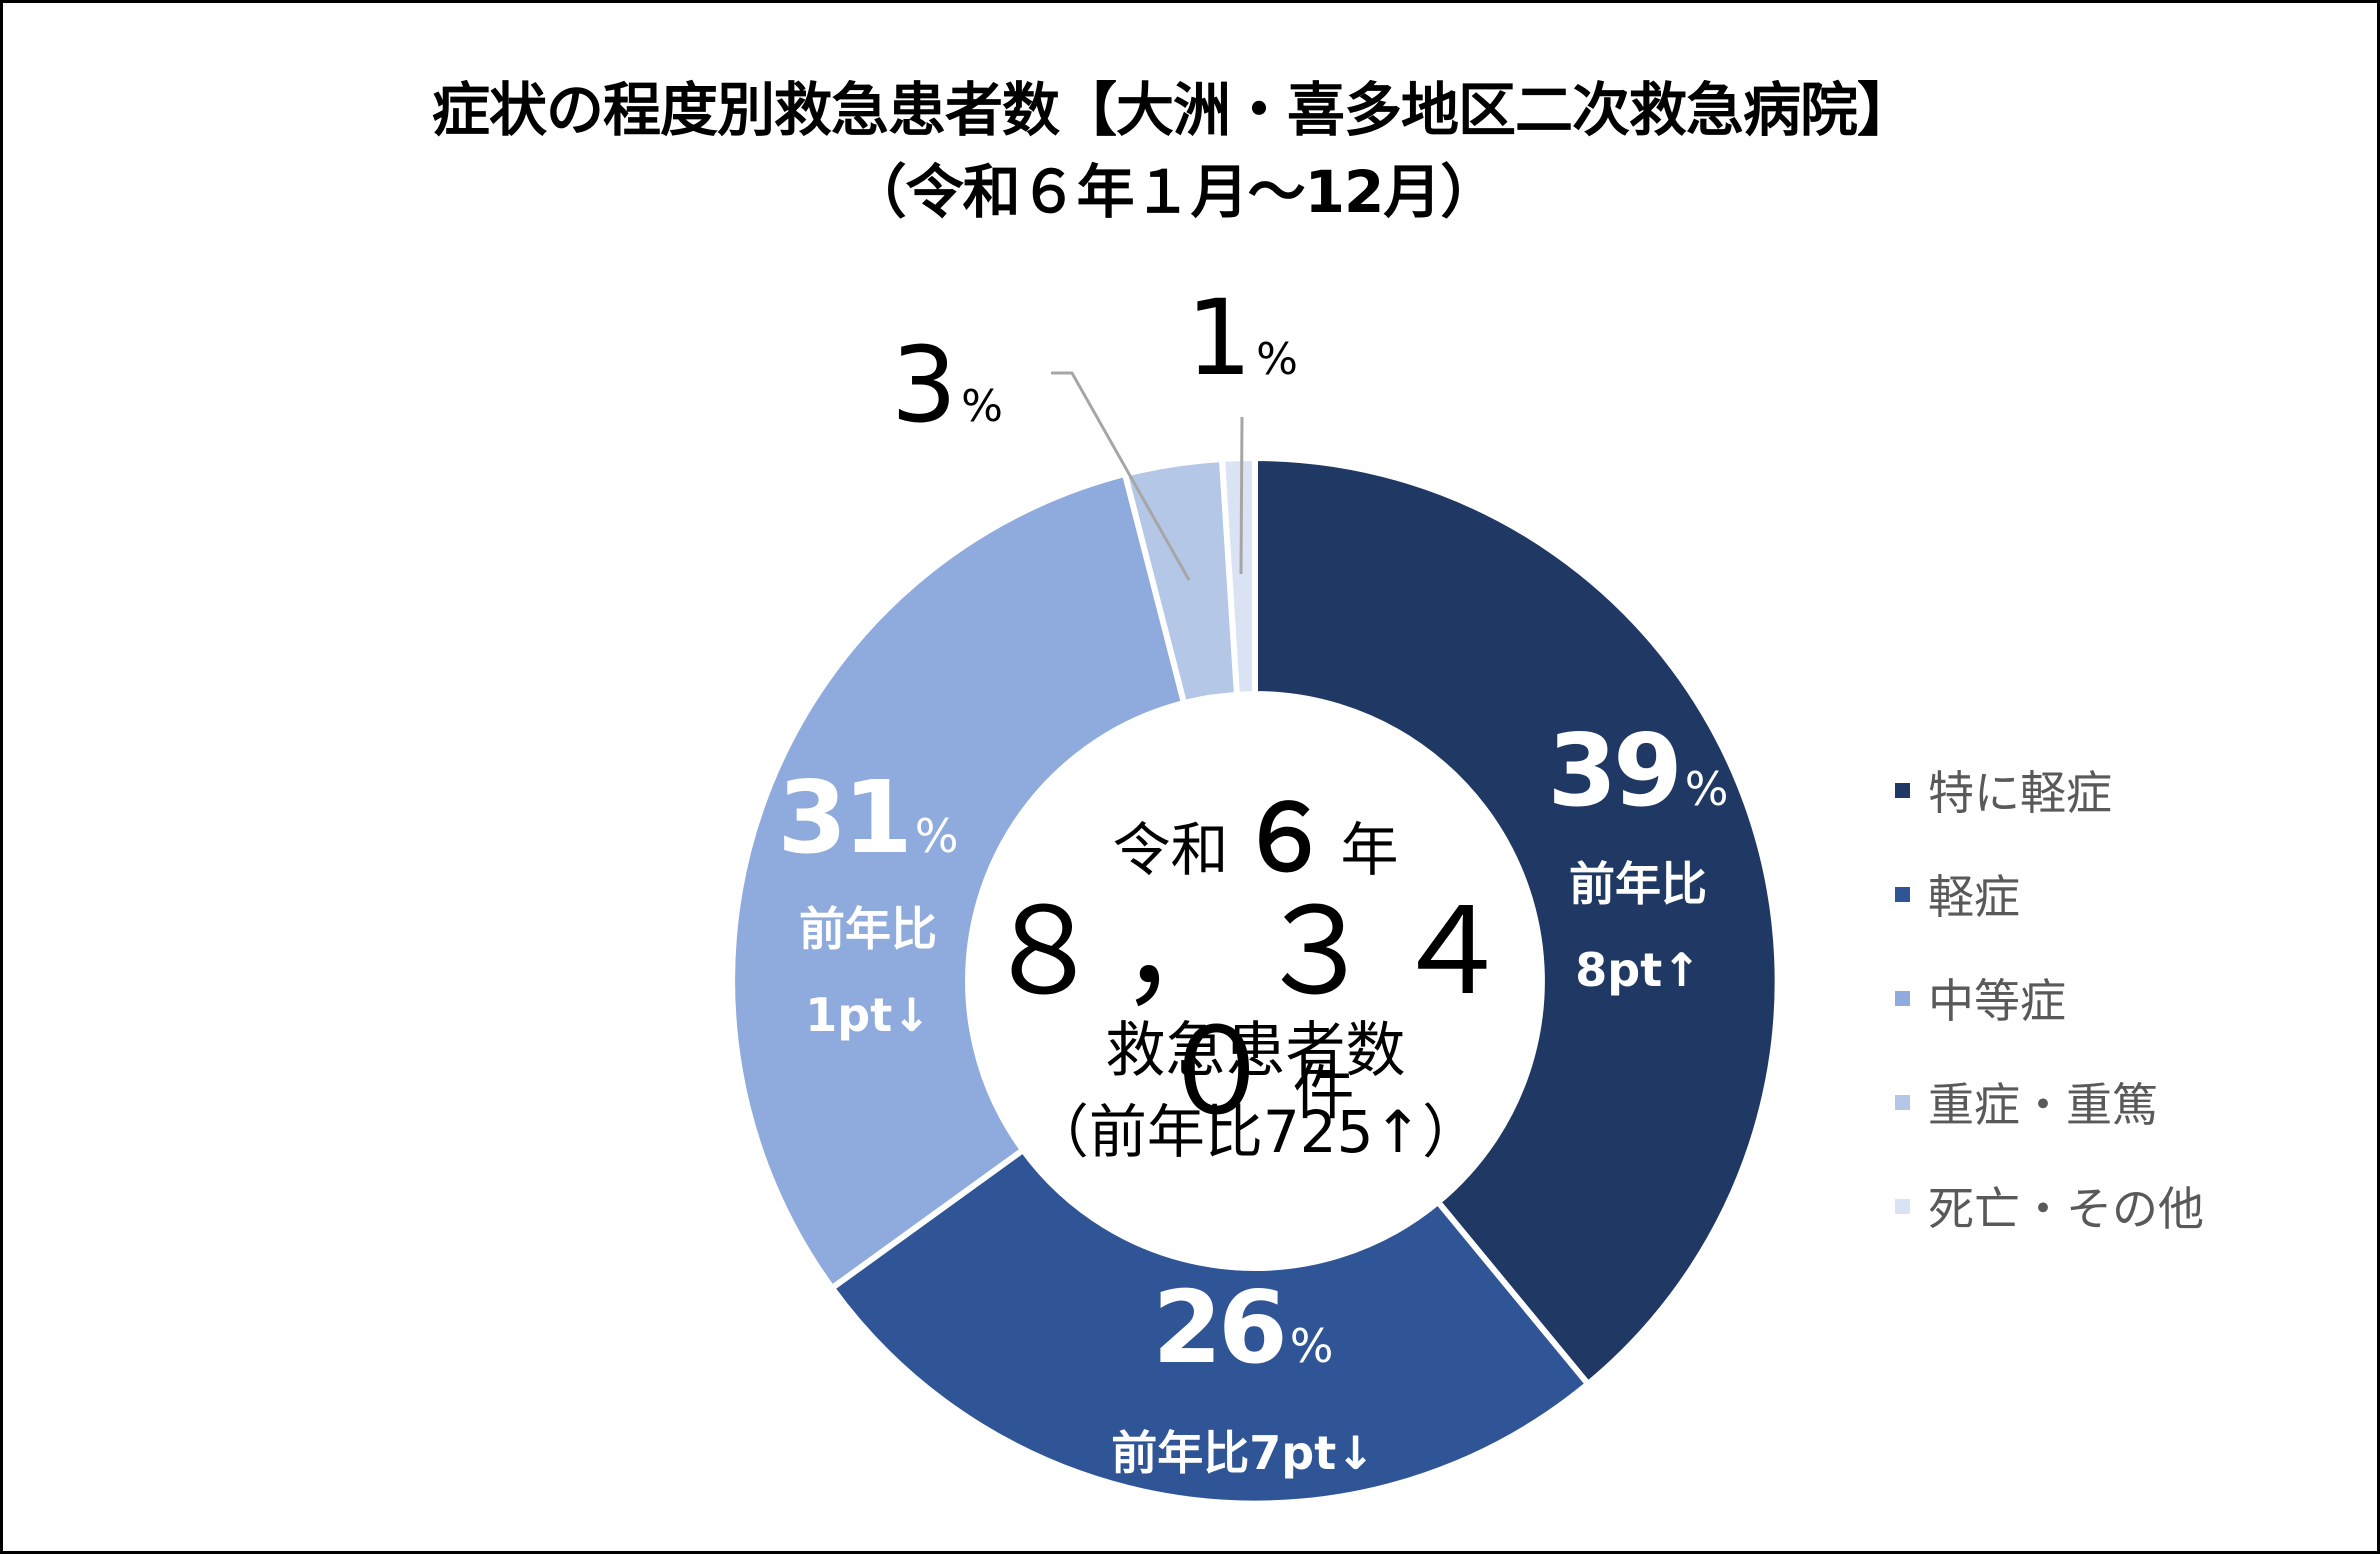 This screenshot has height=1557, width=2380. Describe the element at coordinates (1323, 1091) in the screenshot. I see `center-total-unit: 件` at that location.